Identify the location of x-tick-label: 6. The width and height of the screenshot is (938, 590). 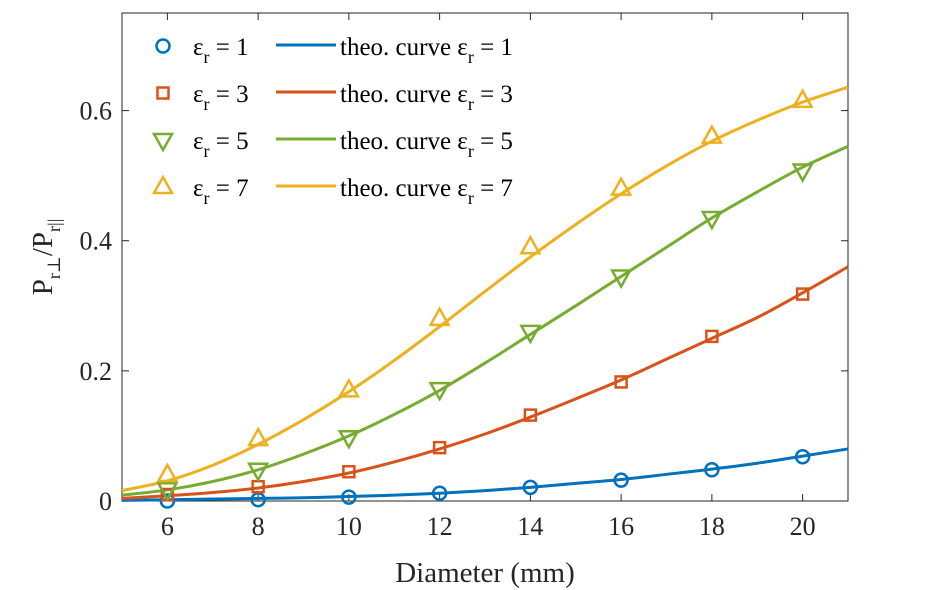
(167, 526).